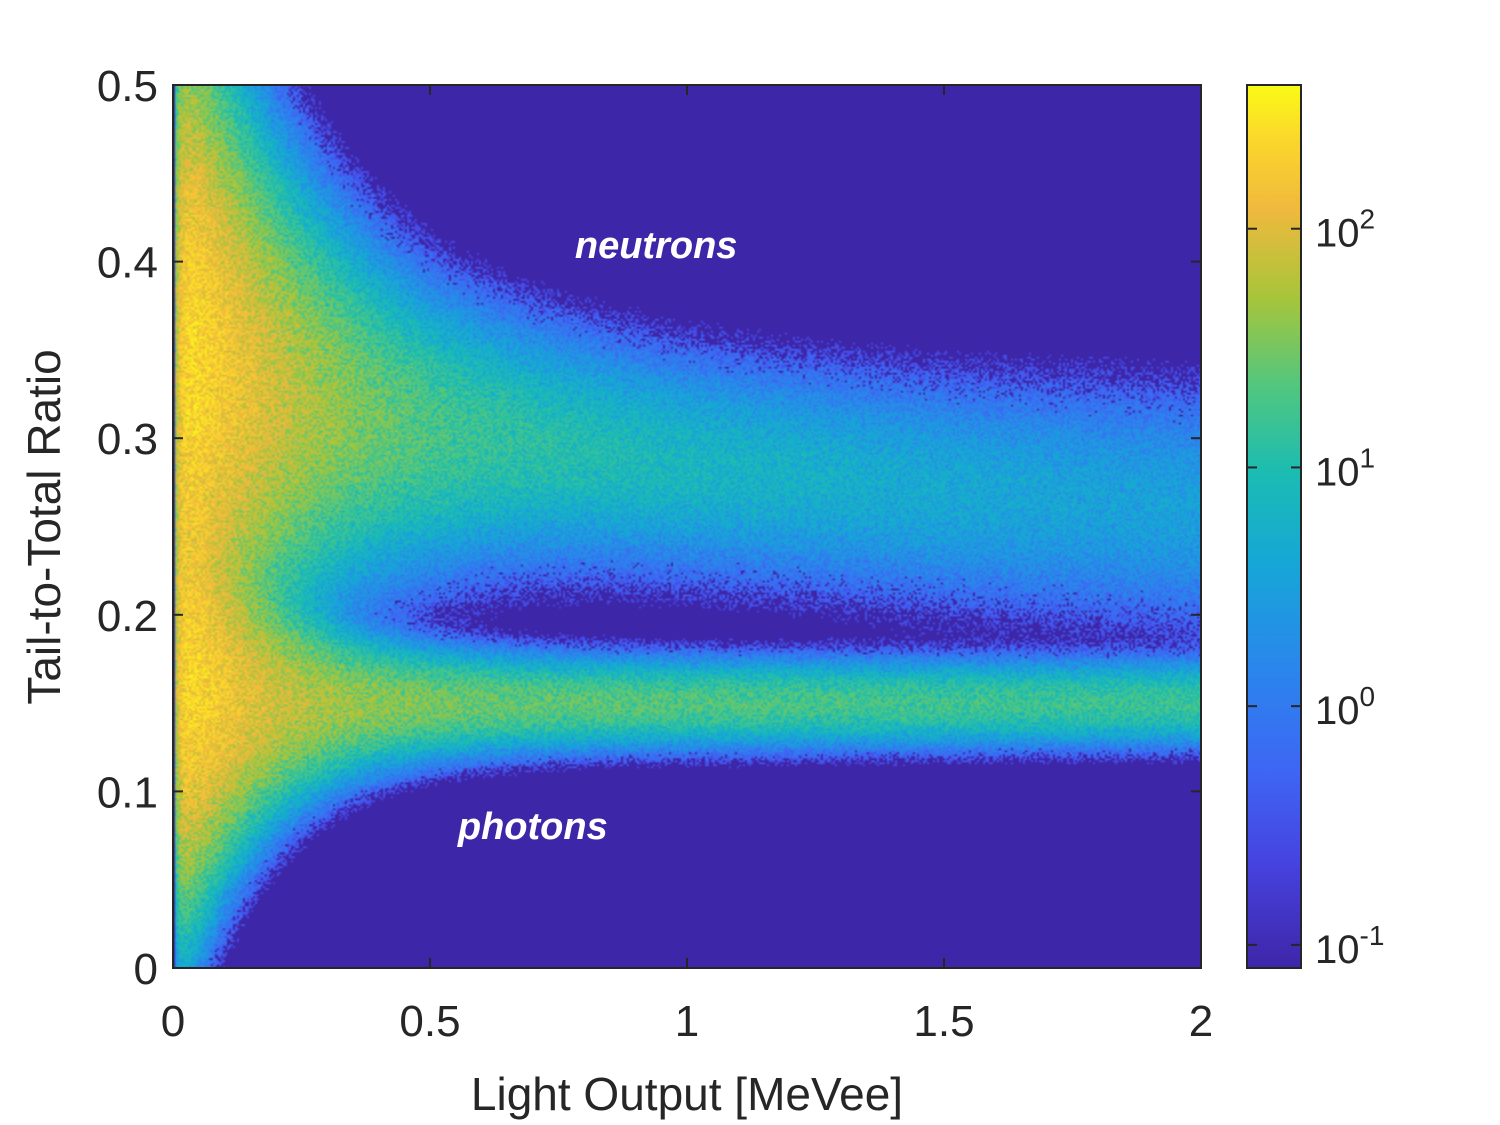 This screenshot has width=1500, height=1125. What do you see at coordinates (1345, 230) in the screenshot?
I see `colorbar-tick-label: 10²` at bounding box center [1345, 230].